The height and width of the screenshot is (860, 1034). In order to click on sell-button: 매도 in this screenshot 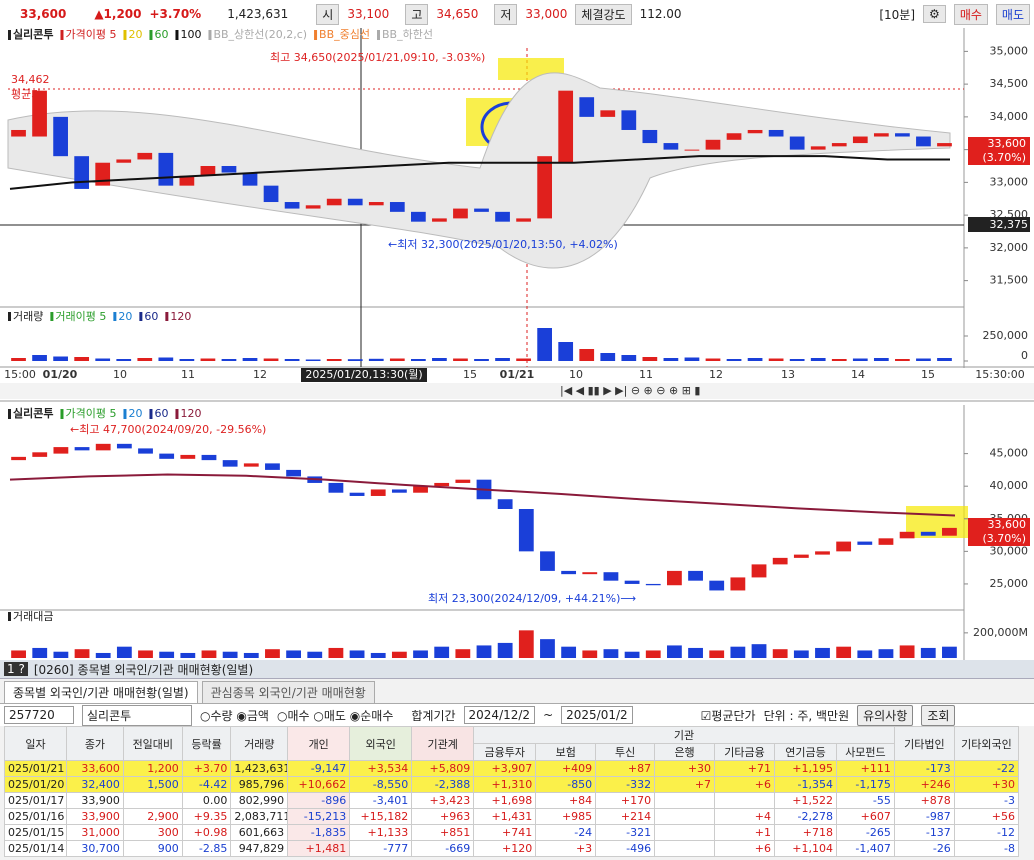, I will do `click(1012, 14)`.